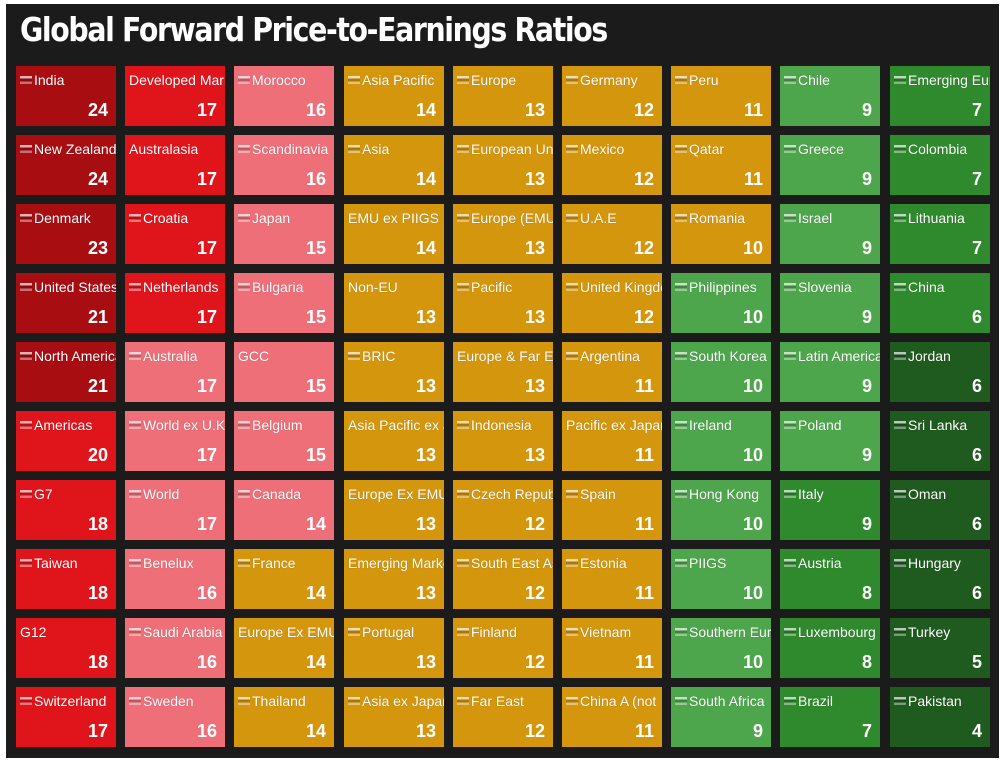  What do you see at coordinates (512, 218) in the screenshot?
I see `cell-label-text: Europe (EMU)` at bounding box center [512, 218].